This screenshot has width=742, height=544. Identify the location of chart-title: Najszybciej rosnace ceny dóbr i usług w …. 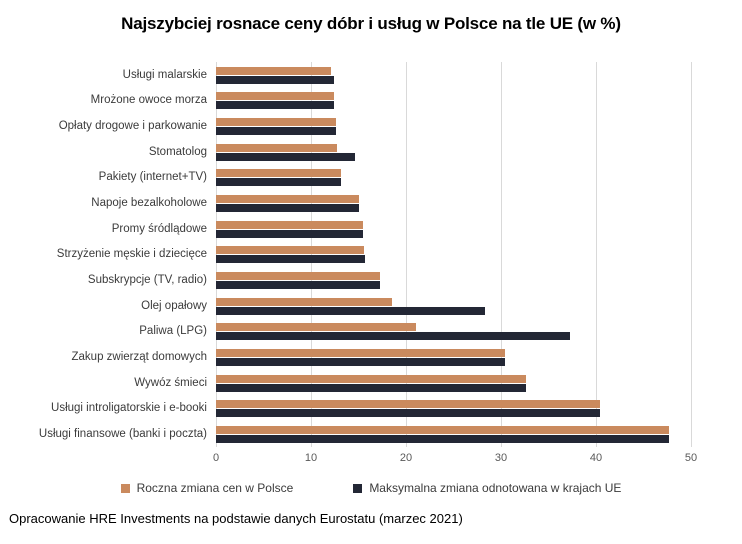
(371, 23).